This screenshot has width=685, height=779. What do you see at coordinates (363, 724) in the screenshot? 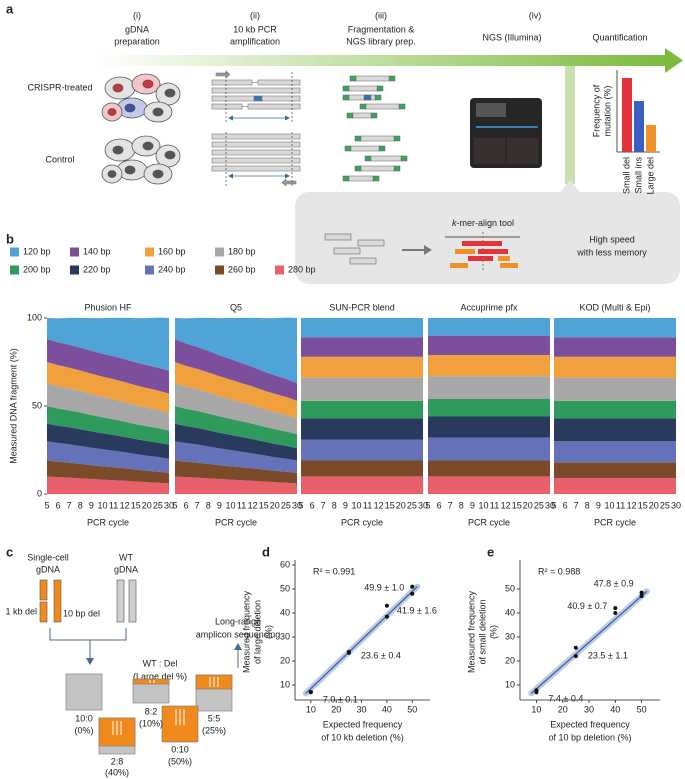
I see `x-axis-label: Expected frequency` at bounding box center [363, 724].